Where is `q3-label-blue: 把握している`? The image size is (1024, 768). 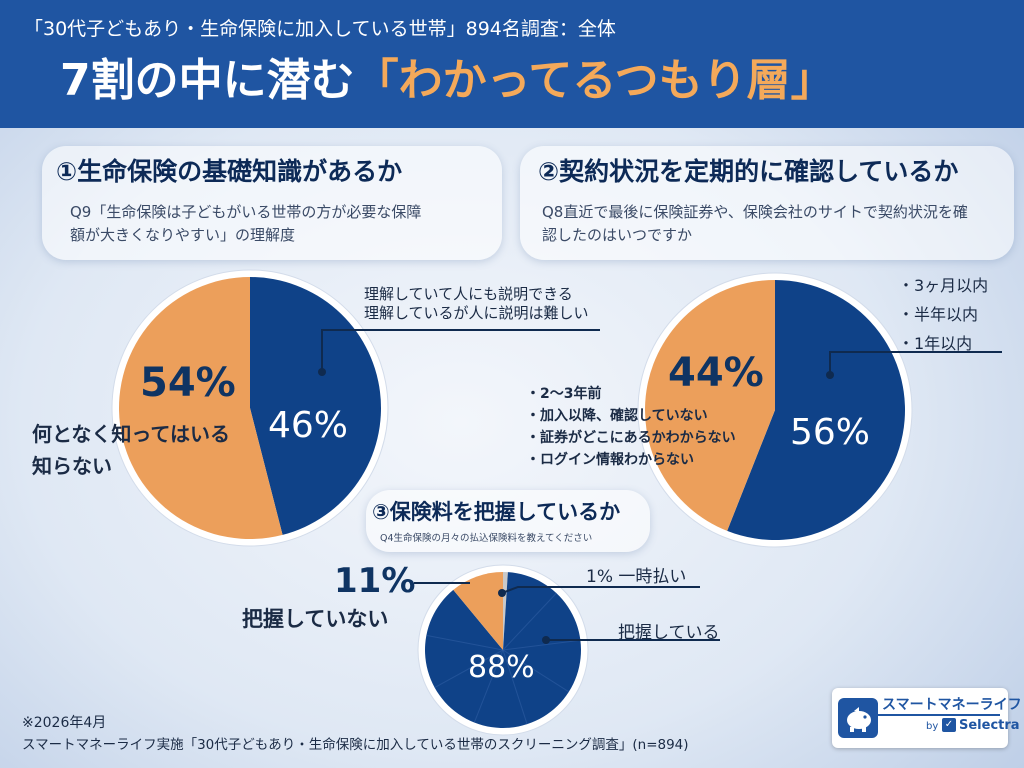 q3-label-blue: 把握している is located at coordinates (669, 633).